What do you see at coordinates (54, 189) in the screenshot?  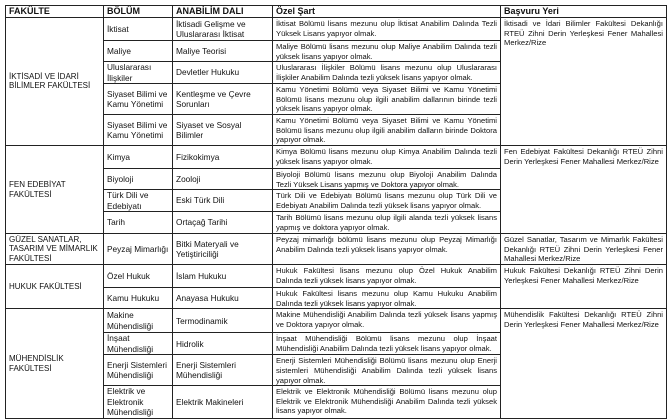 I see `faculty-name: FEN EDEBİYAT FAKÜLTESİ` at bounding box center [54, 189].